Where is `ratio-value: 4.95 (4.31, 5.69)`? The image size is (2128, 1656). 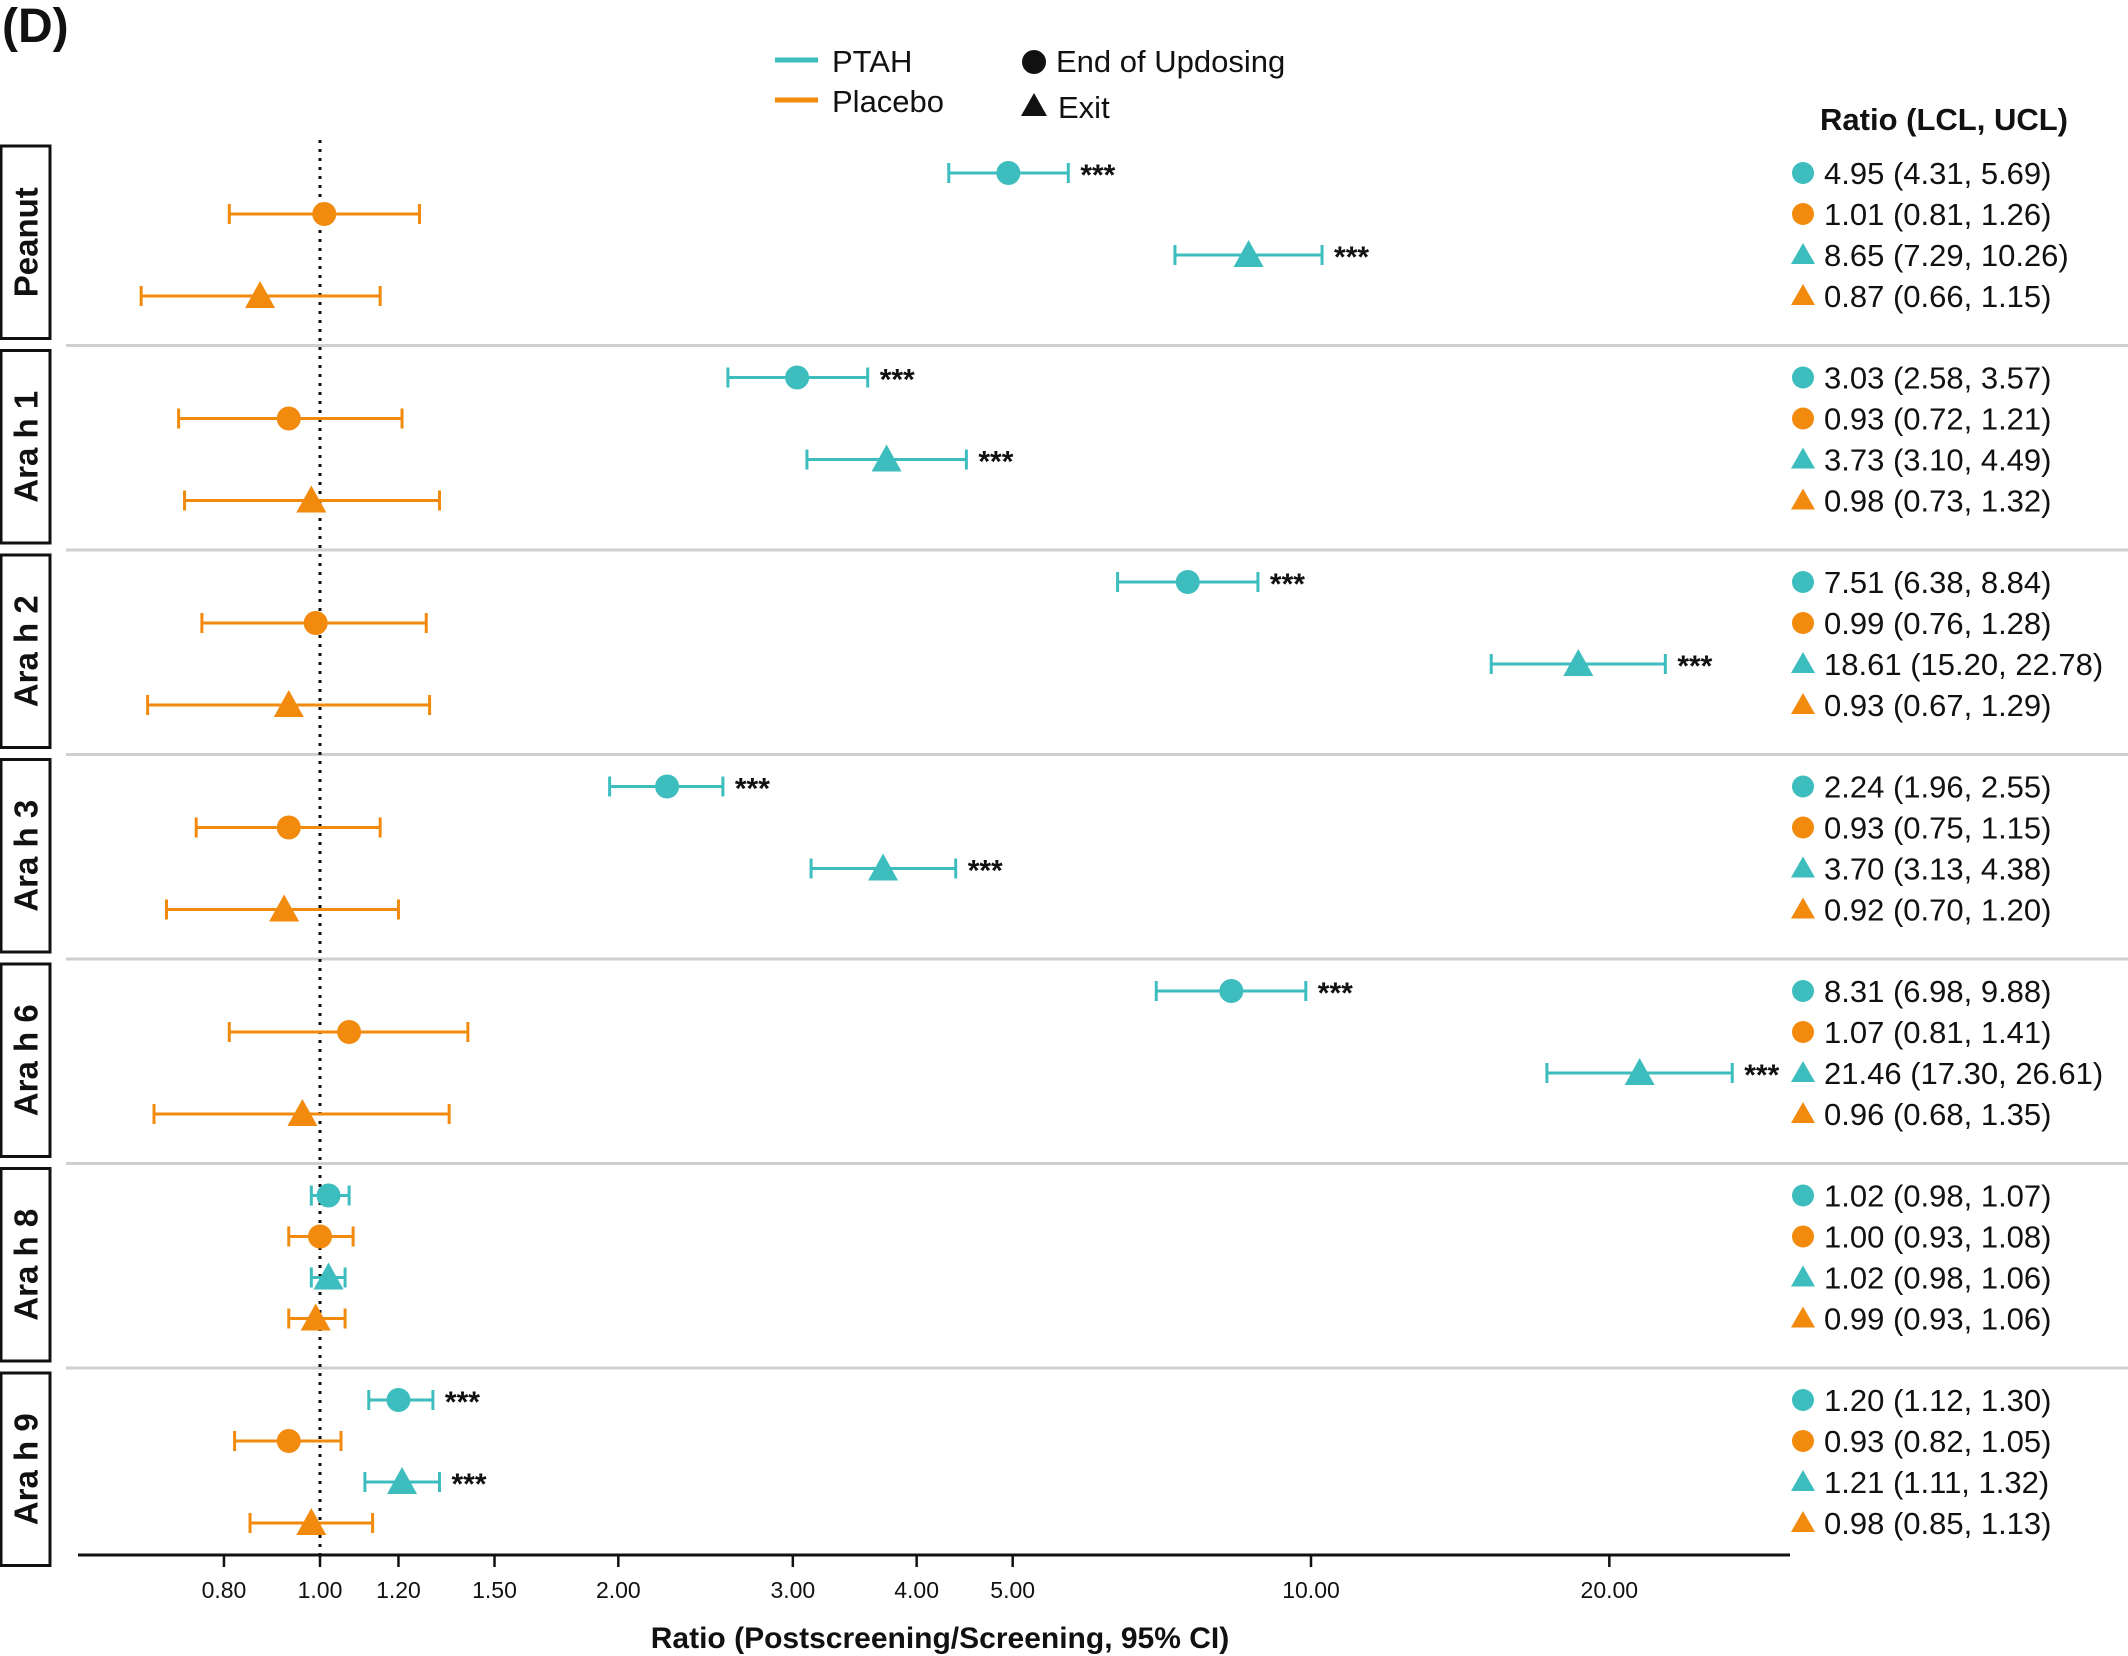
ratio-value: 4.95 (4.31, 5.69) is located at coordinates (1938, 173).